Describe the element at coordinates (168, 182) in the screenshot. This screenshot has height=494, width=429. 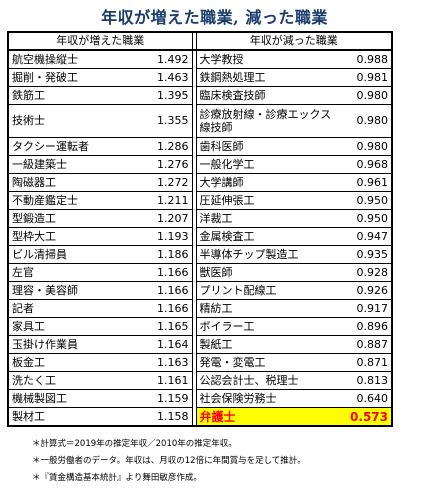
I see `increased-ratio: 1.272` at that location.